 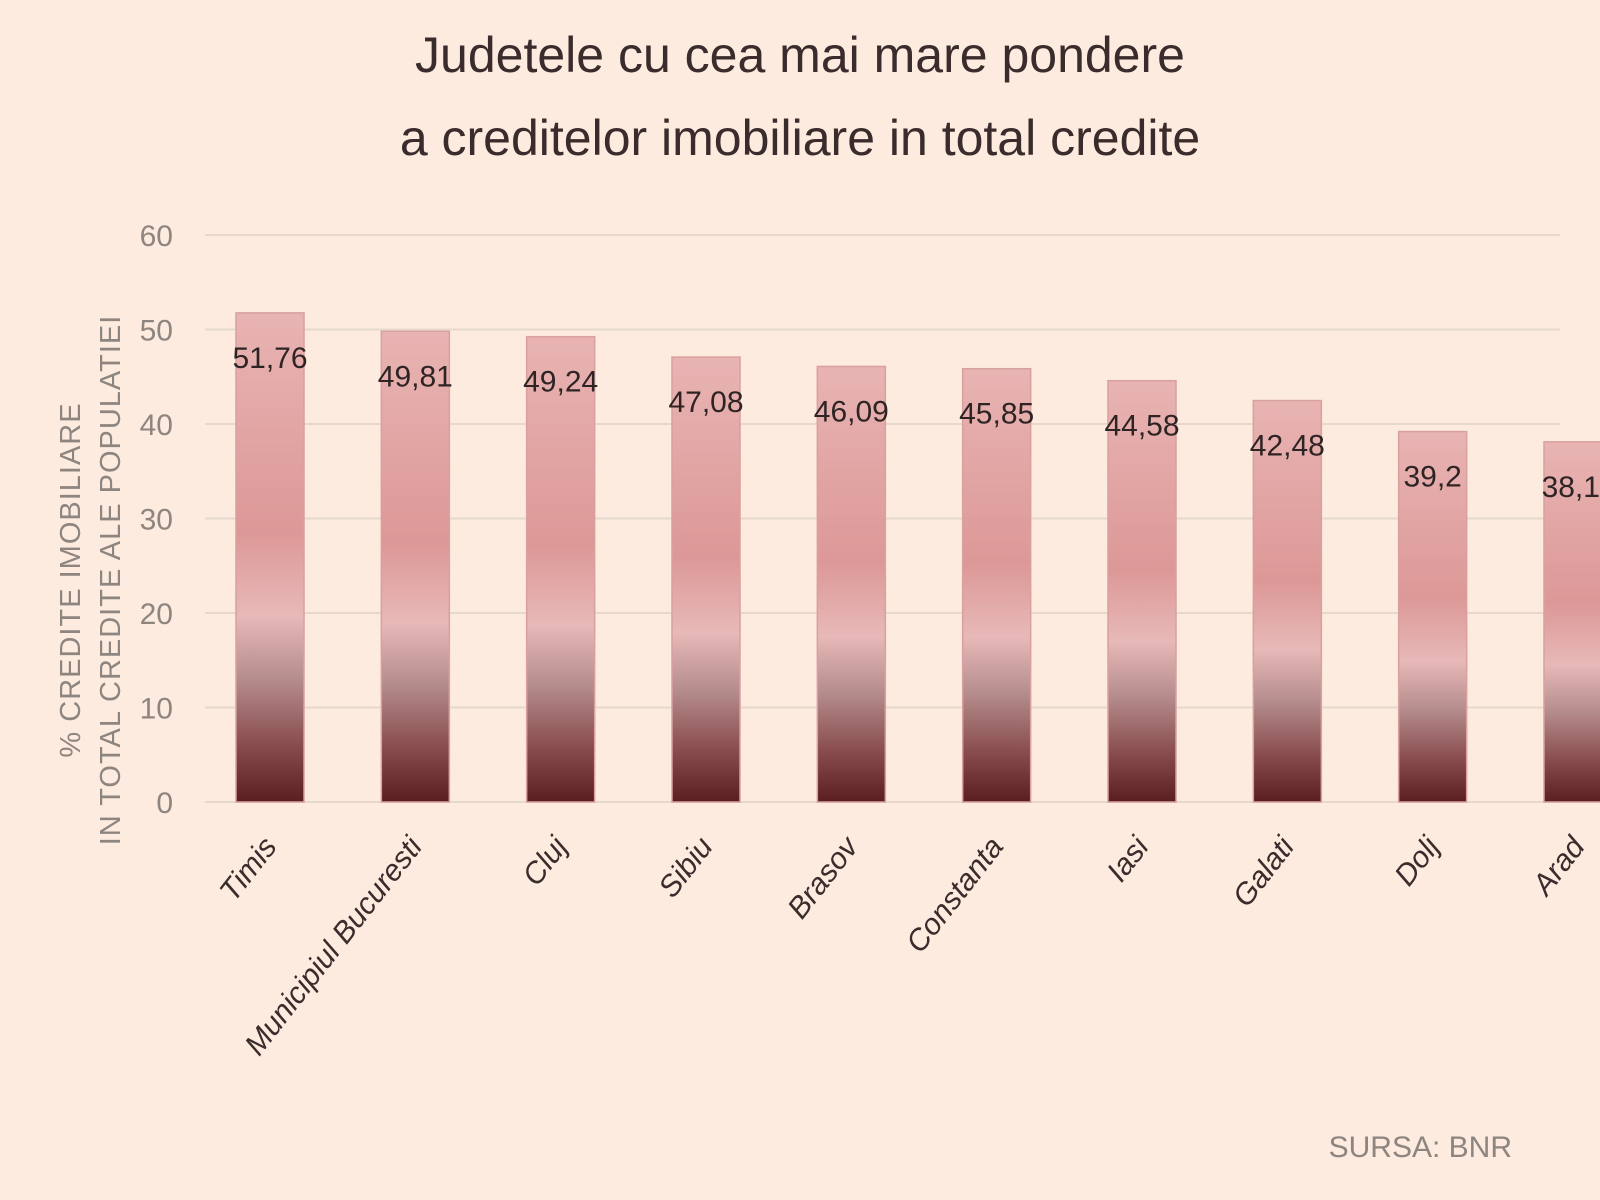 What do you see at coordinates (1571, 487) in the screenshot?
I see `bar-value-label: 38,11` at bounding box center [1571, 487].